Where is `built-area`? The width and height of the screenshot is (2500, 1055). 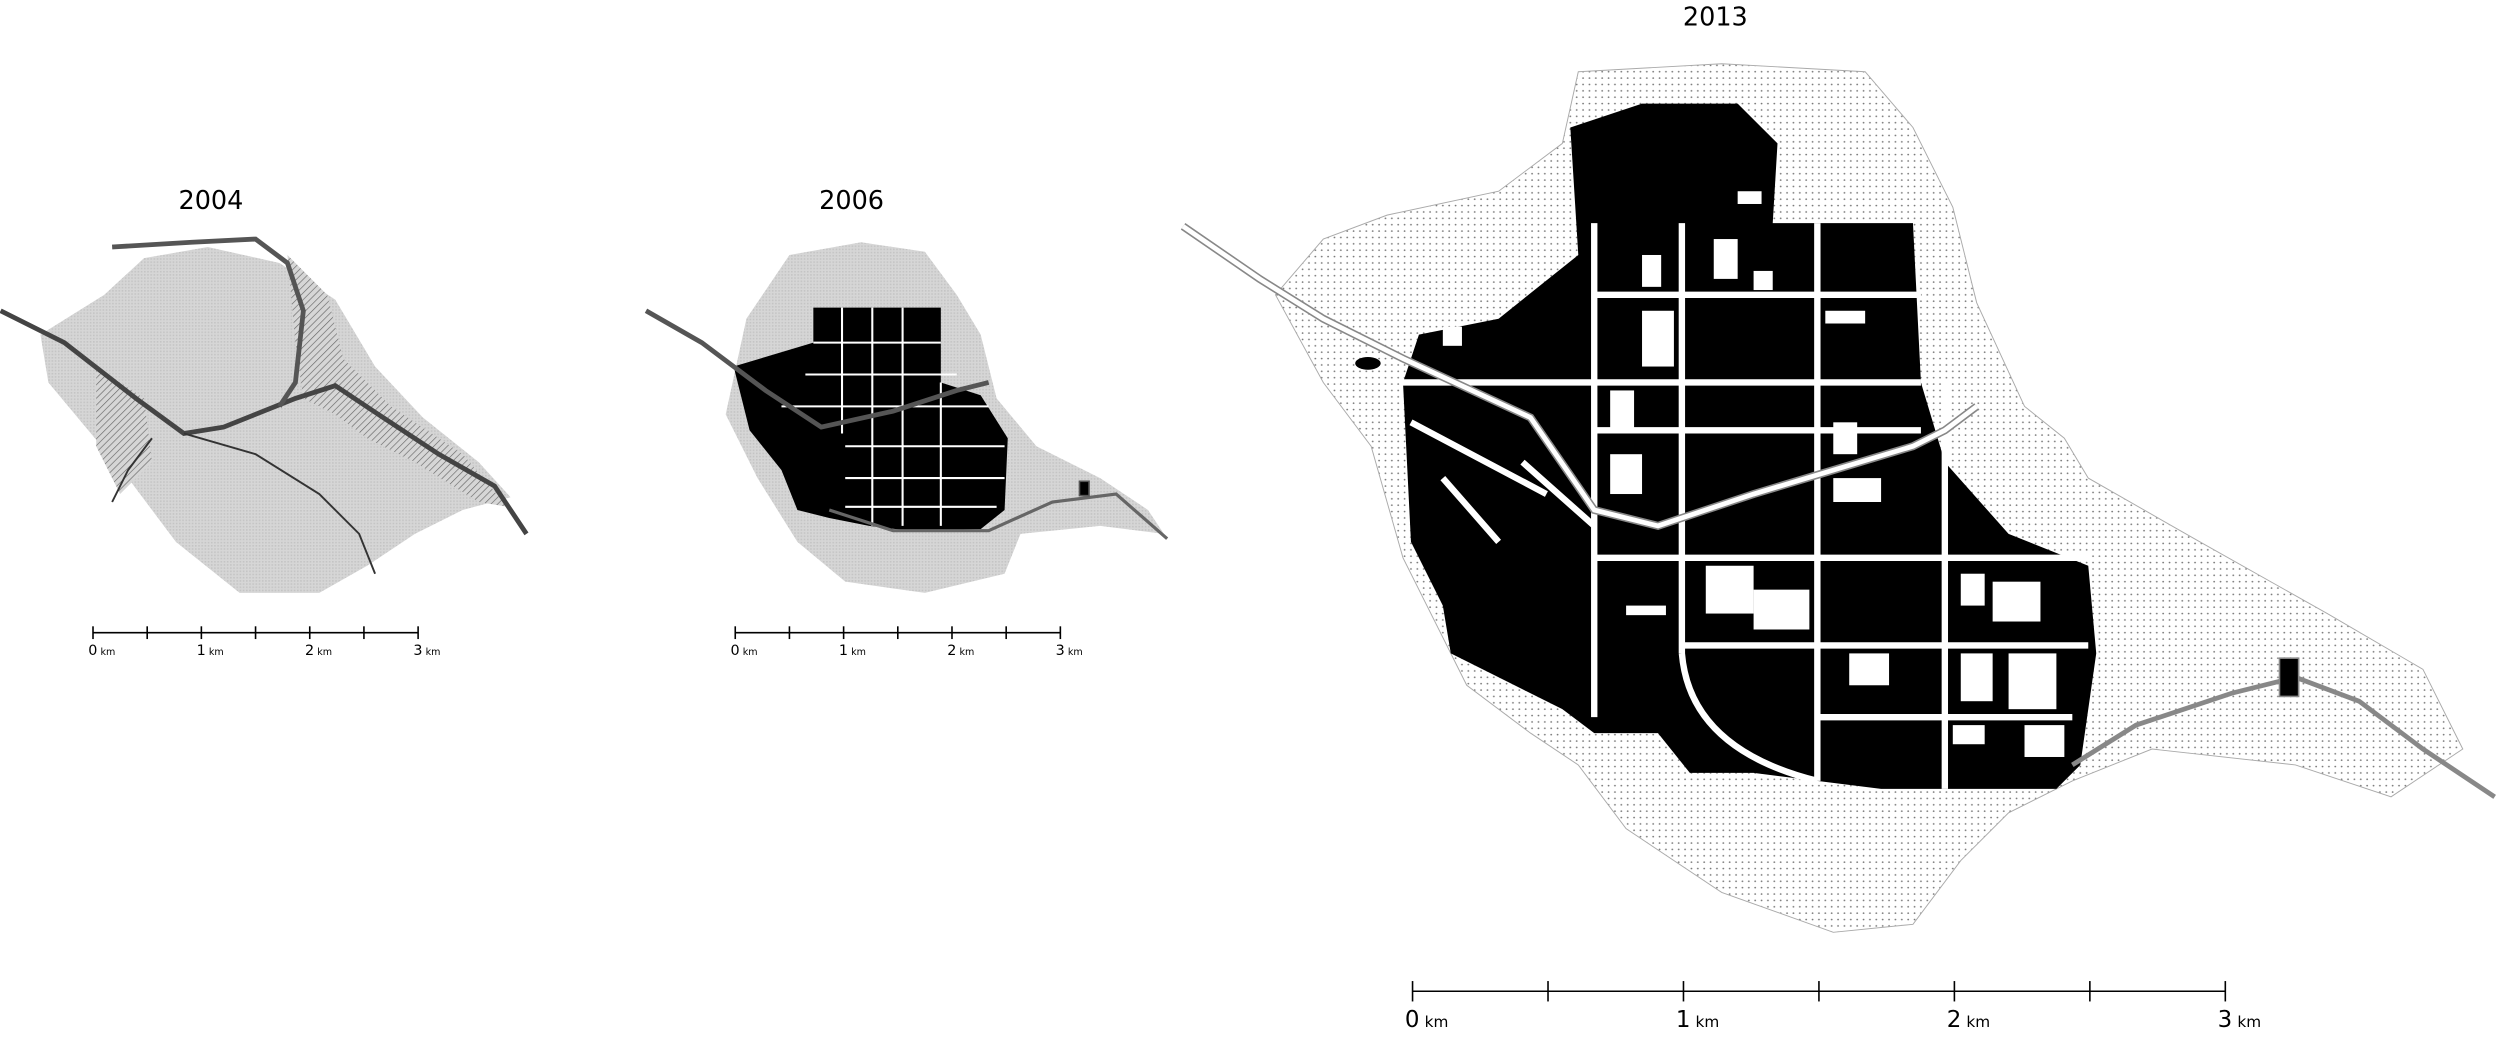 built-area is located at coordinates (870, 419).